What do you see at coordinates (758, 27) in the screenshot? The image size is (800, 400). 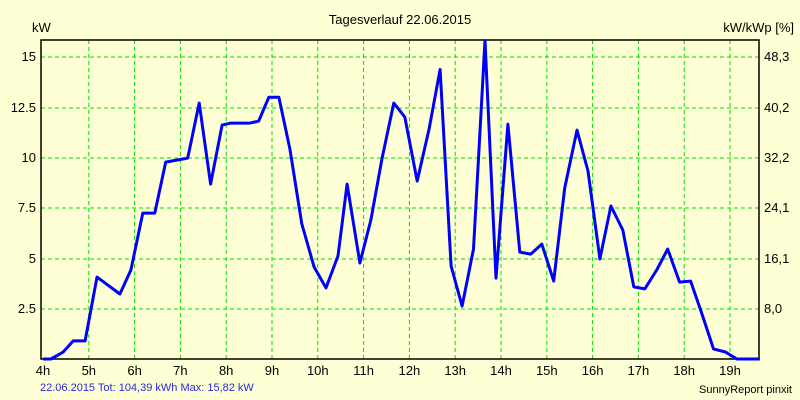 I see `y-axis-label-right: kW/kWp [%]` at bounding box center [758, 27].